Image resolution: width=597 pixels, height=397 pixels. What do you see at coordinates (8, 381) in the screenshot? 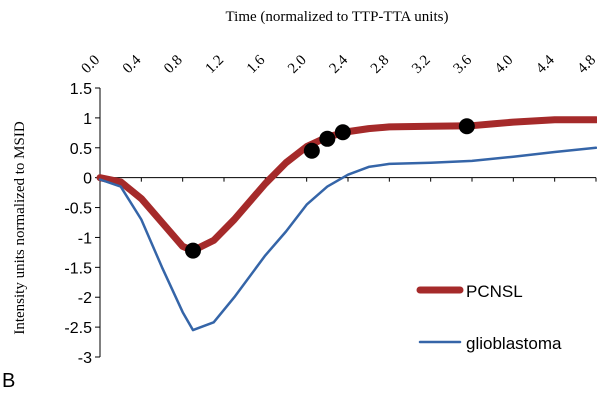
I see `panel-label: B` at bounding box center [8, 381].